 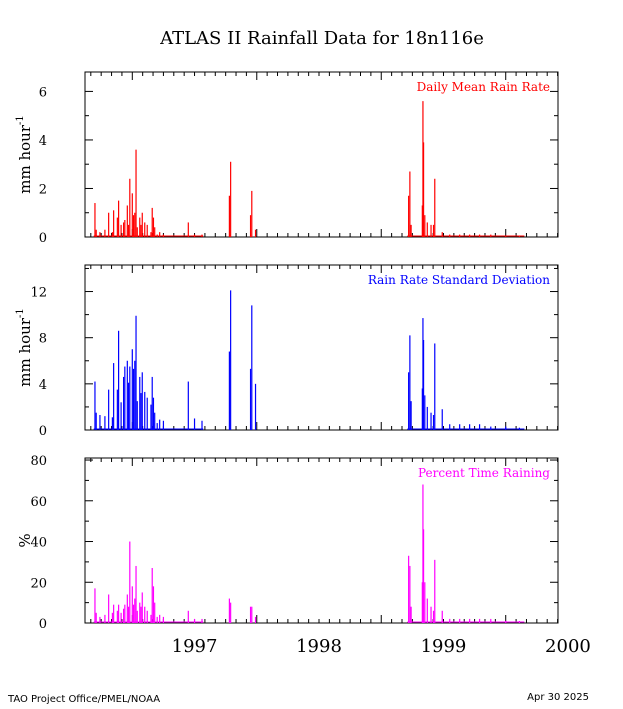 I want to click on x-axis-year-label: 1998, so click(x=319, y=646).